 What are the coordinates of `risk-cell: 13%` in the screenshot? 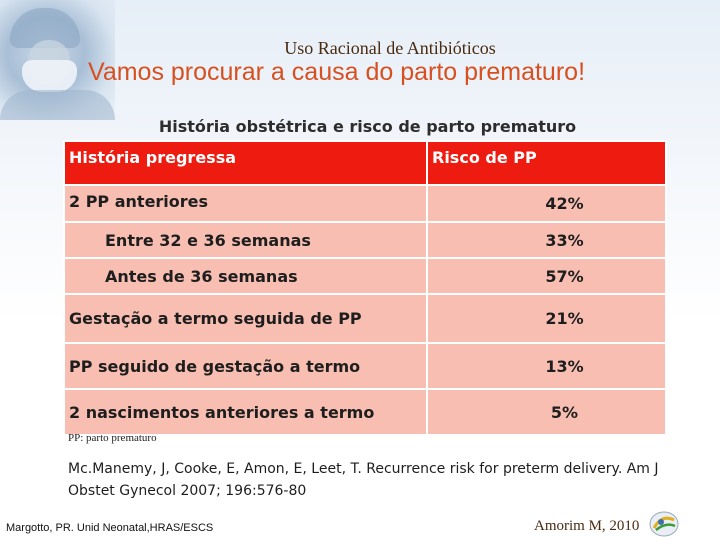 It's located at (546, 366).